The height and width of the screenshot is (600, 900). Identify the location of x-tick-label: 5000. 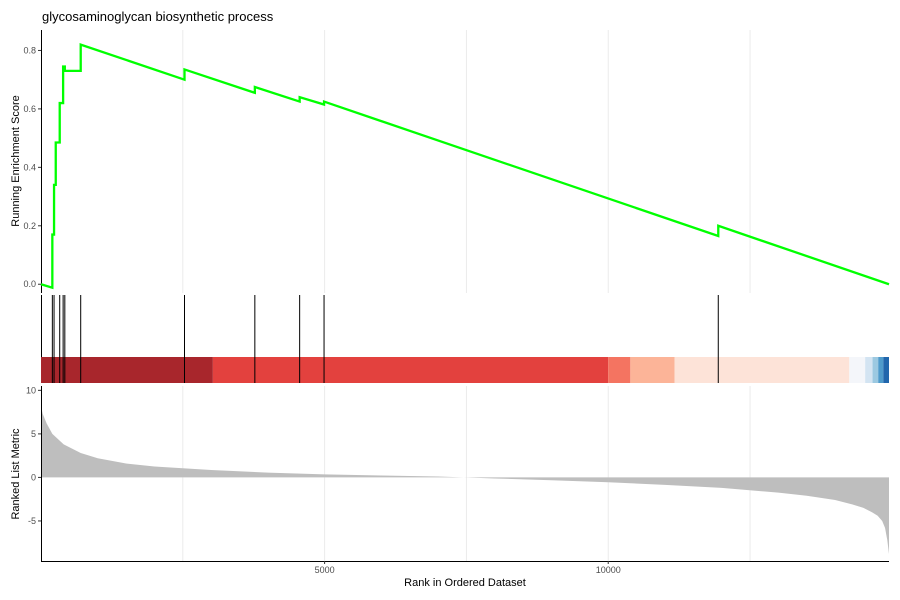
(325, 570).